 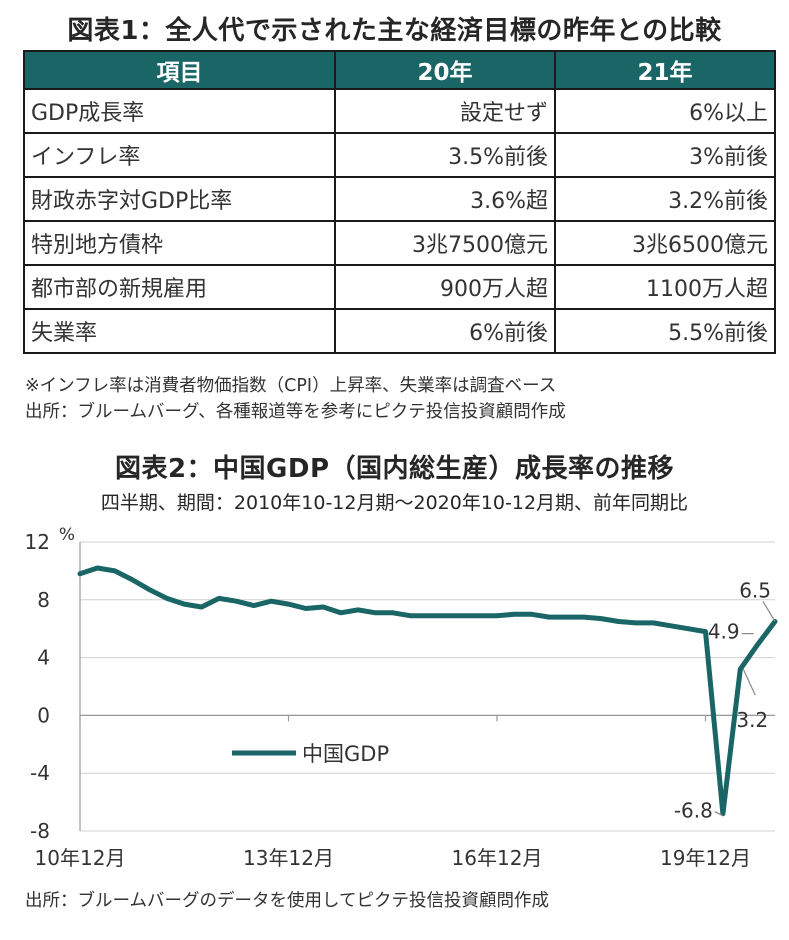 I want to click on row-value-2021: 6%以上, so click(x=665, y=111).